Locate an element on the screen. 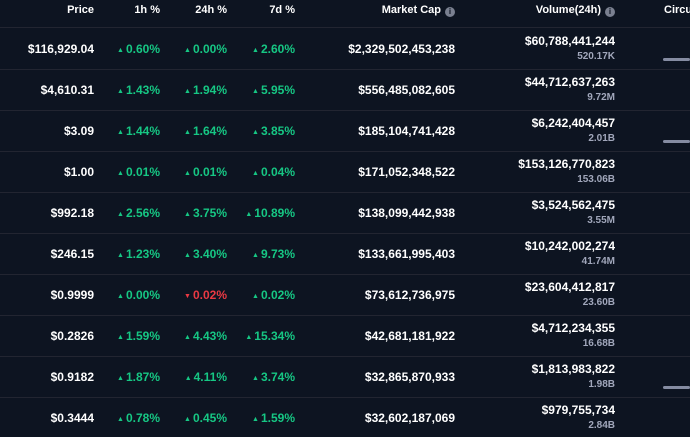  7d-change-cell: ▲ 0.04% is located at coordinates (273, 172).